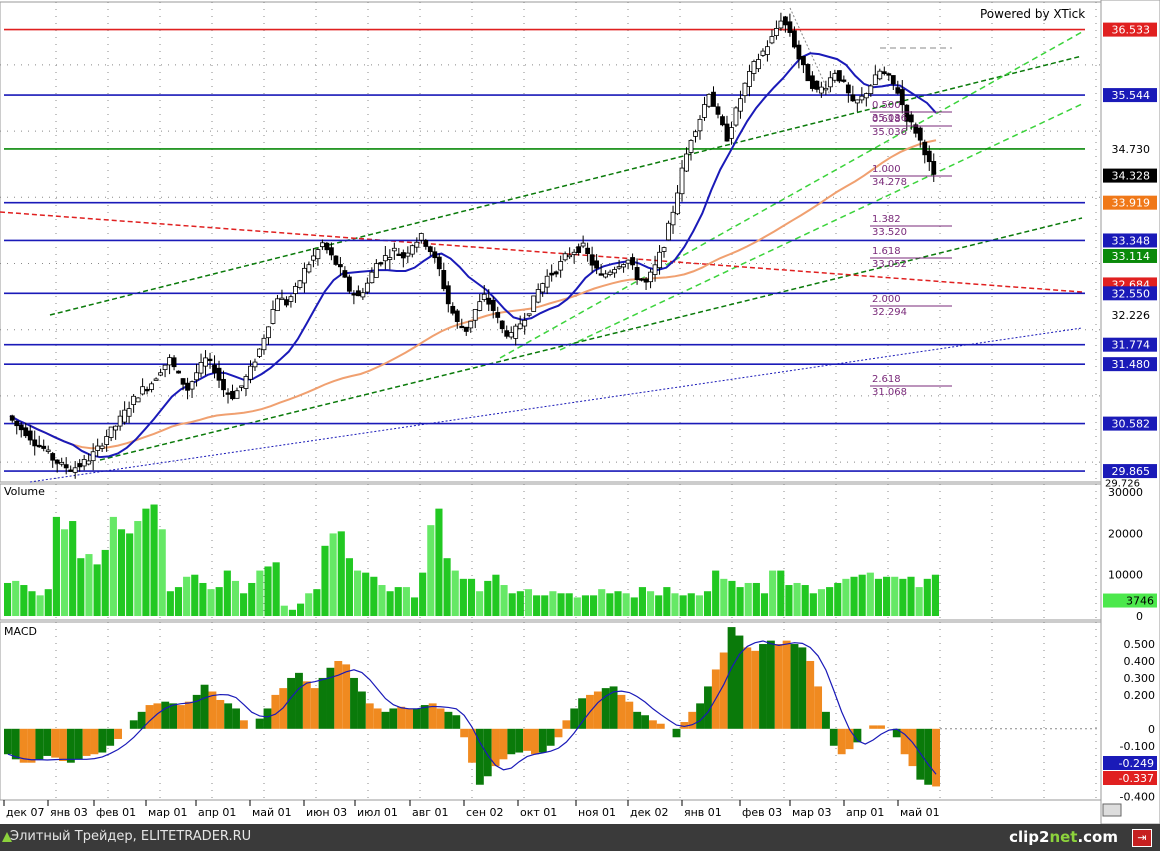  Describe the element at coordinates (1131, 240) in the screenshot. I see `axis-badge-label: 33.348` at that location.